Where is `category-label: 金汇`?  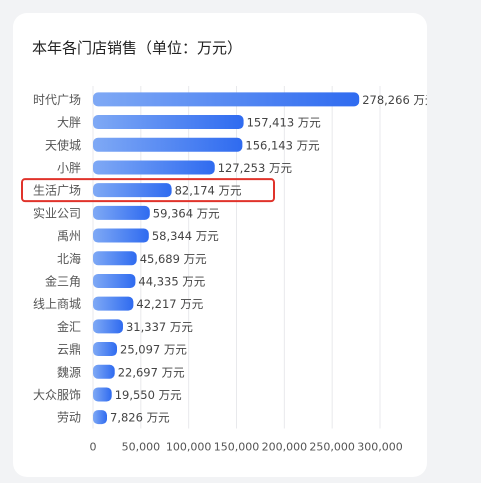 category-label: 金汇 is located at coordinates (69, 326).